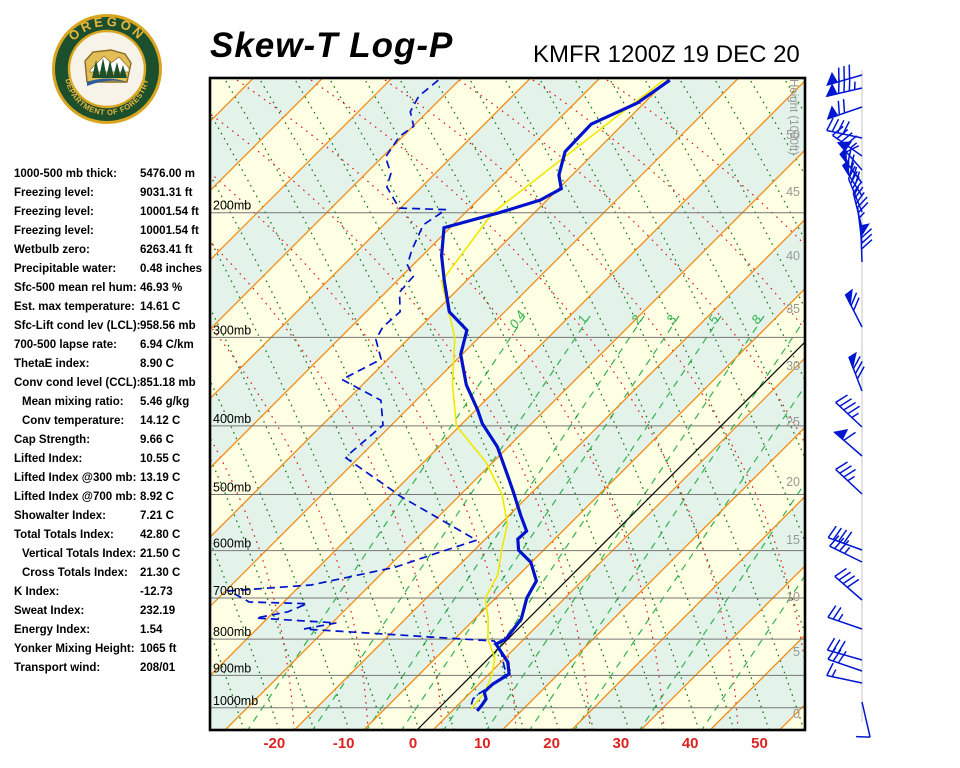 This screenshot has width=960, height=768. I want to click on index-label: Mean mixing ratio:, so click(73, 402).